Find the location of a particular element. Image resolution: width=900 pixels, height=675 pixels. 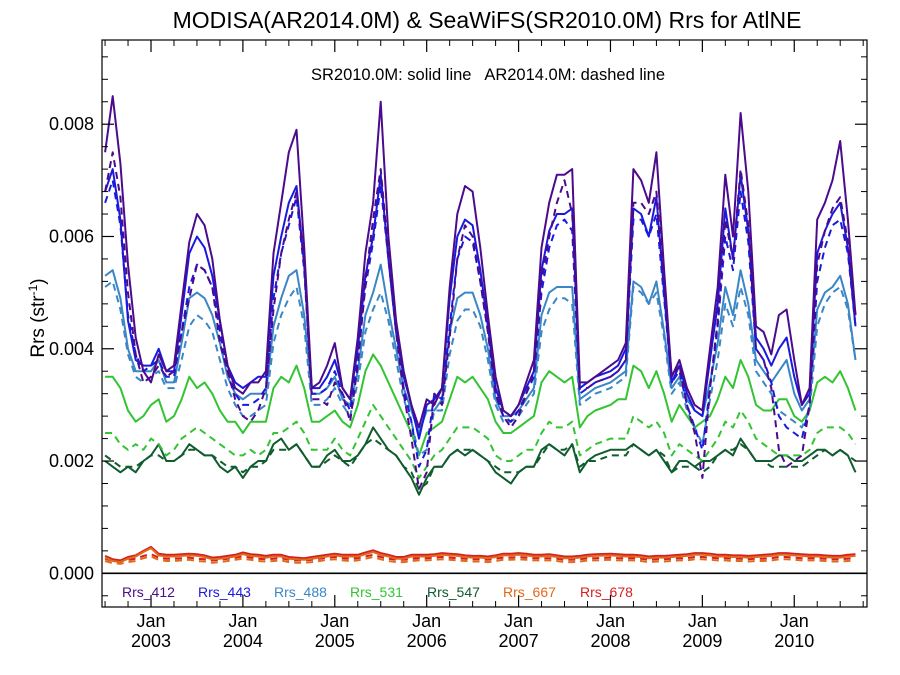

y-axis-label-close: ) is located at coordinates (38, 281).